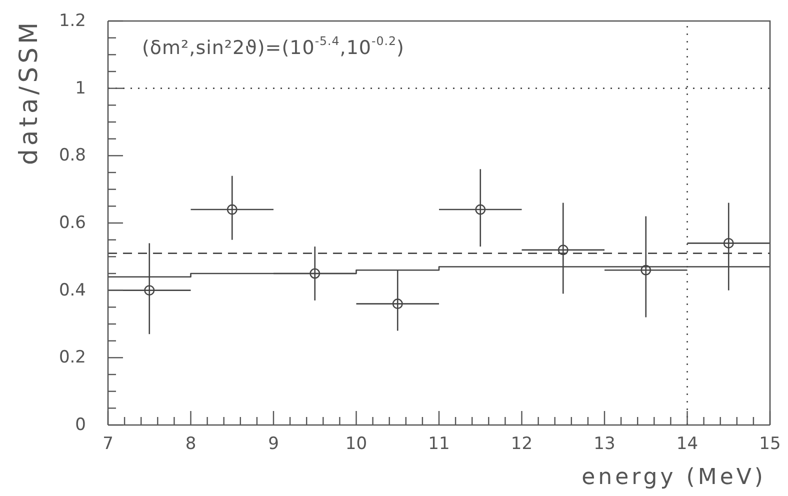 This screenshot has height=496, width=788. What do you see at coordinates (72, 223) in the screenshot?
I see `y-tick-label: 0.6` at bounding box center [72, 223].